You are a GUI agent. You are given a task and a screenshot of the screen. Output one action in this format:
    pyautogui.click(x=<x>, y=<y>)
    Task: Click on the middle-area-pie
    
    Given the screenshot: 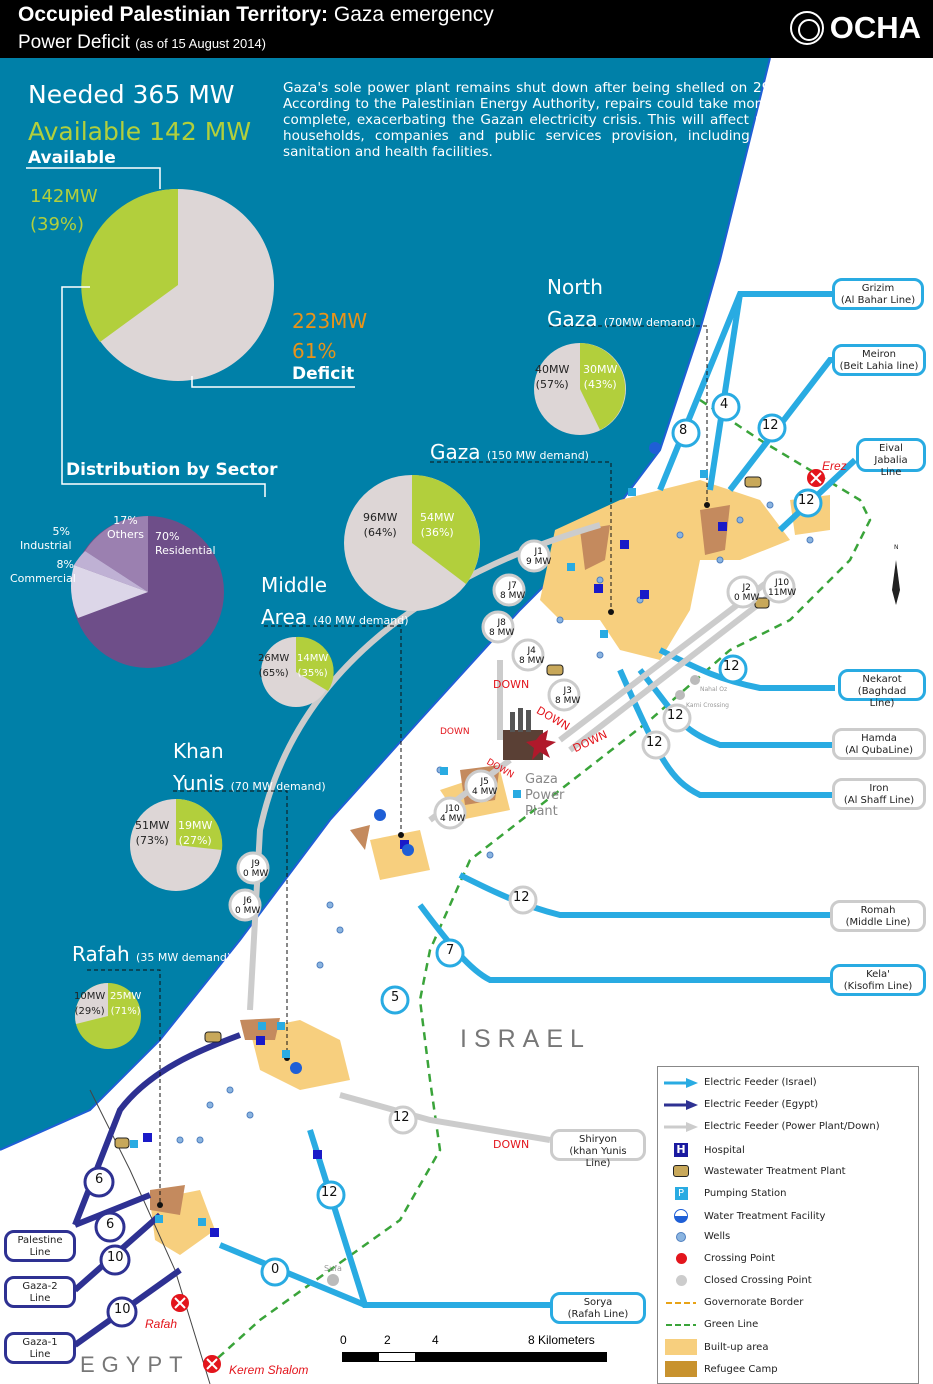 What is the action you would take?
    pyautogui.click(x=297, y=671)
    